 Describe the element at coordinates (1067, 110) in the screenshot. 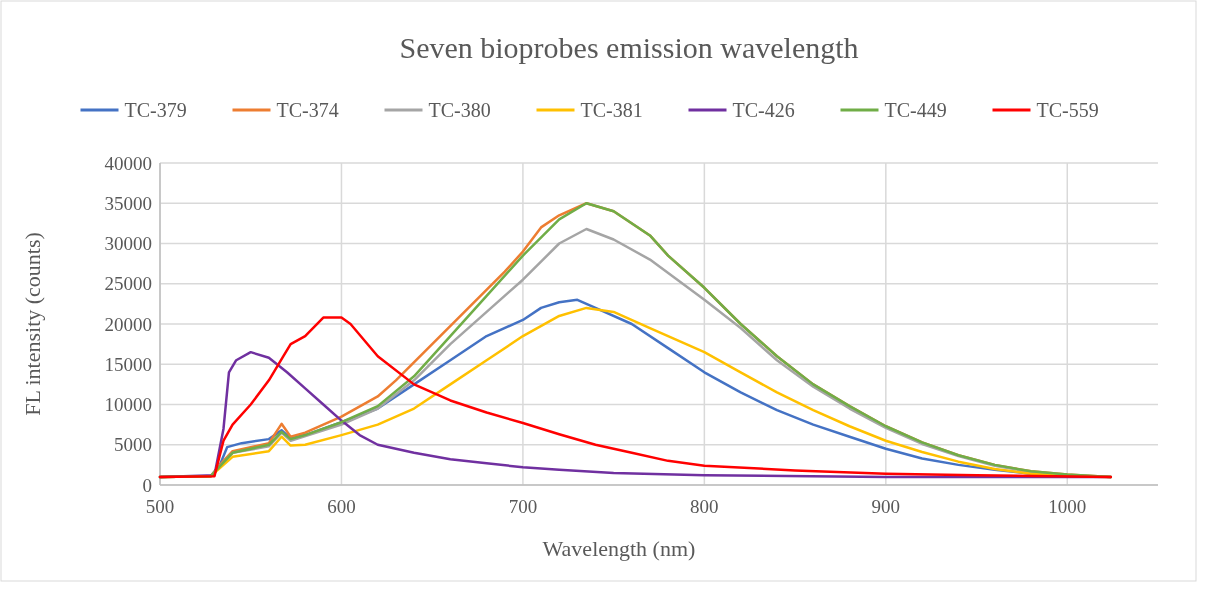

I see `legend-label: TC-559` at that location.